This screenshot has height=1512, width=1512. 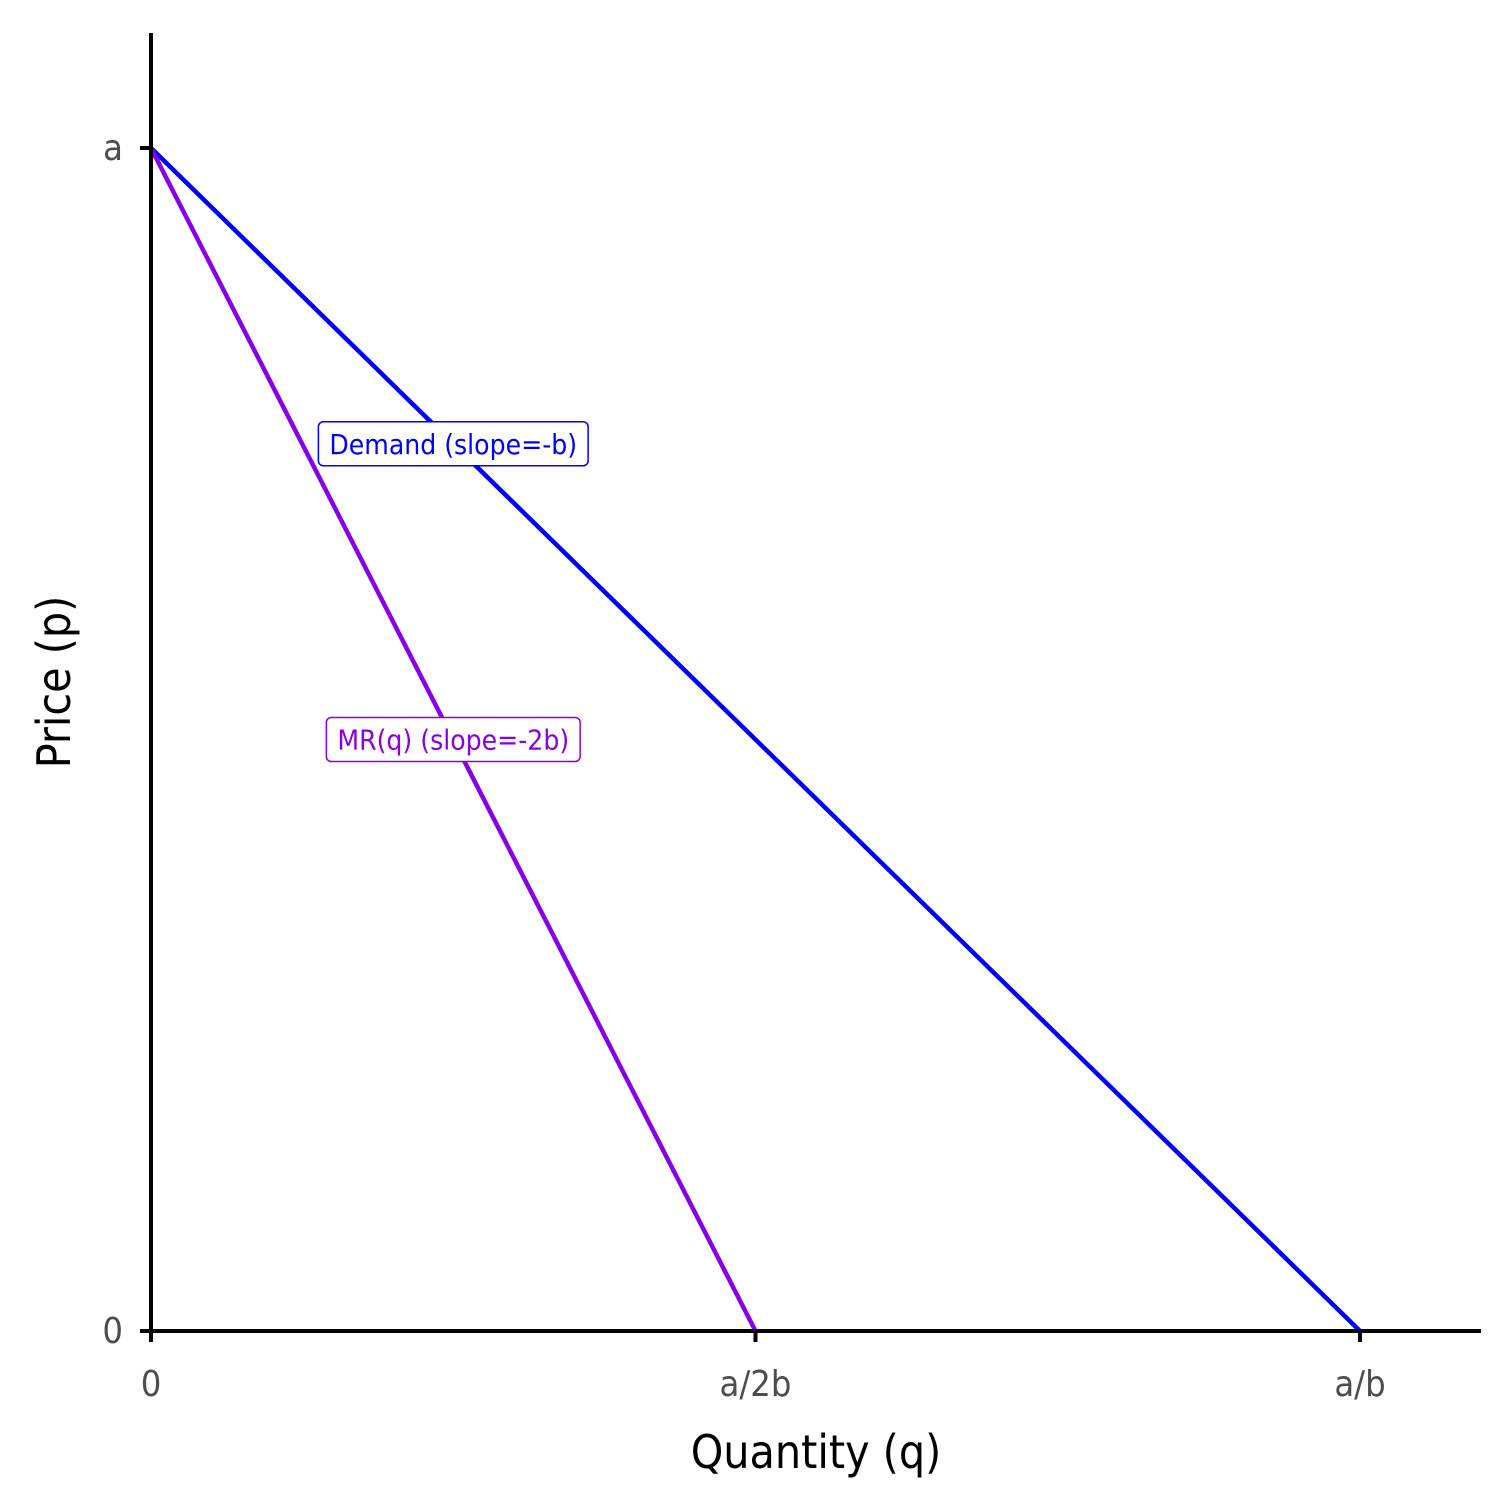 I want to click on series-label-text: MR(q) (slope=-2b), so click(x=453, y=740).